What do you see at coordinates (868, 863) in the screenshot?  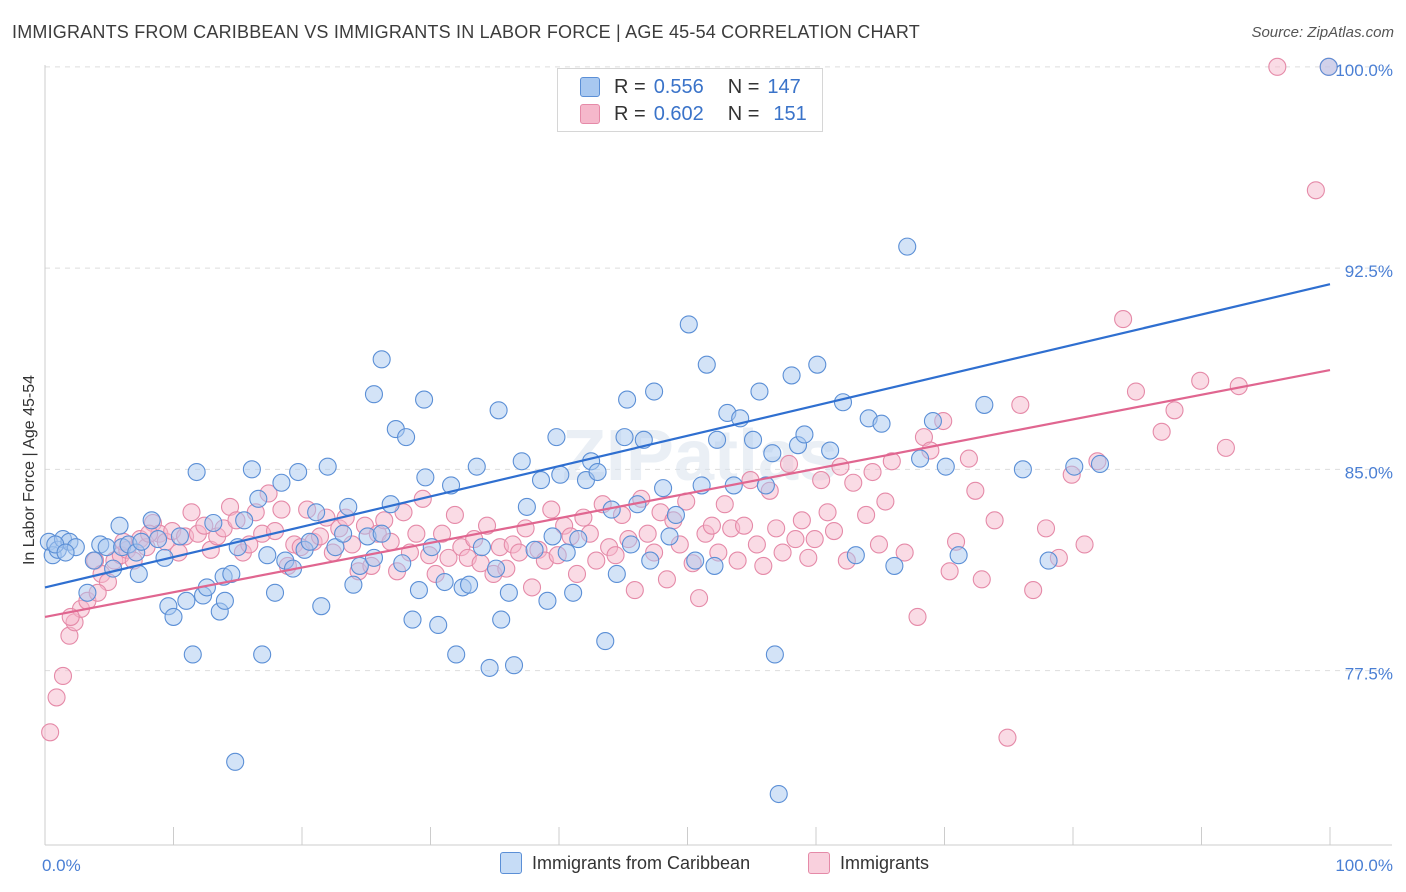 I see `bottom-legend-immigrants: Immigrants` at bounding box center [868, 863].